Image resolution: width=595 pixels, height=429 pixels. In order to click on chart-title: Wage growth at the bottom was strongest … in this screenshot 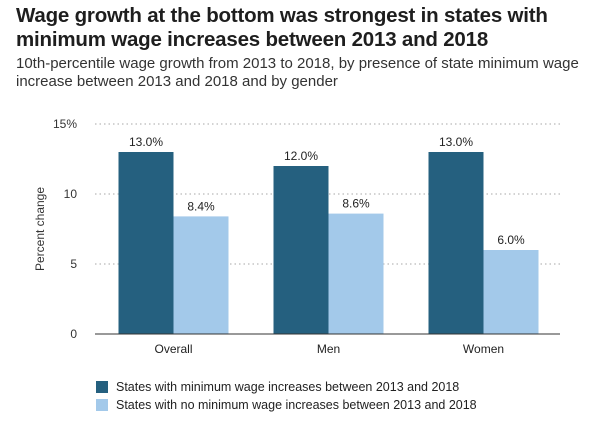, I will do `click(282, 27)`.